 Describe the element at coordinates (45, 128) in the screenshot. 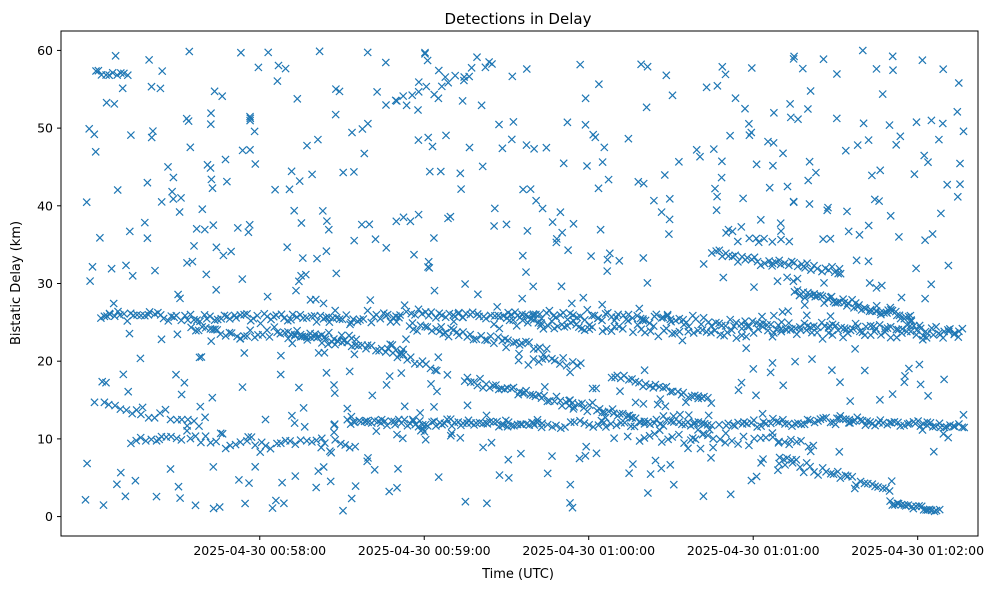

I see `y-tick-label: 50` at that location.